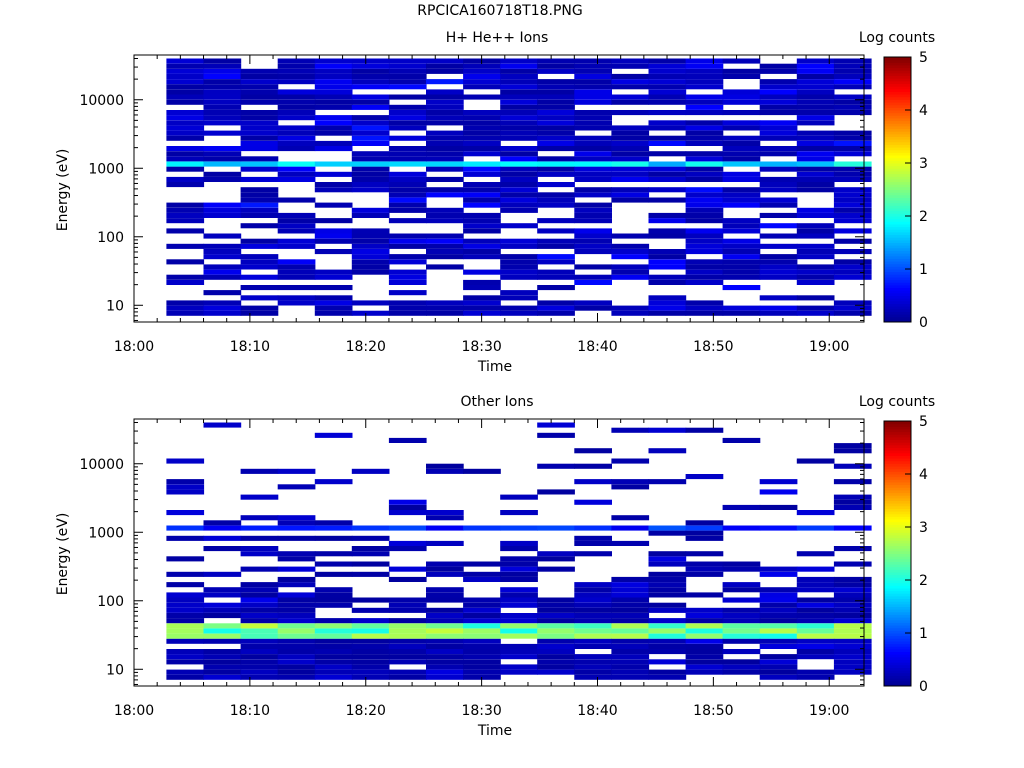  I want to click on x-tick-label: 18:50, so click(713, 711).